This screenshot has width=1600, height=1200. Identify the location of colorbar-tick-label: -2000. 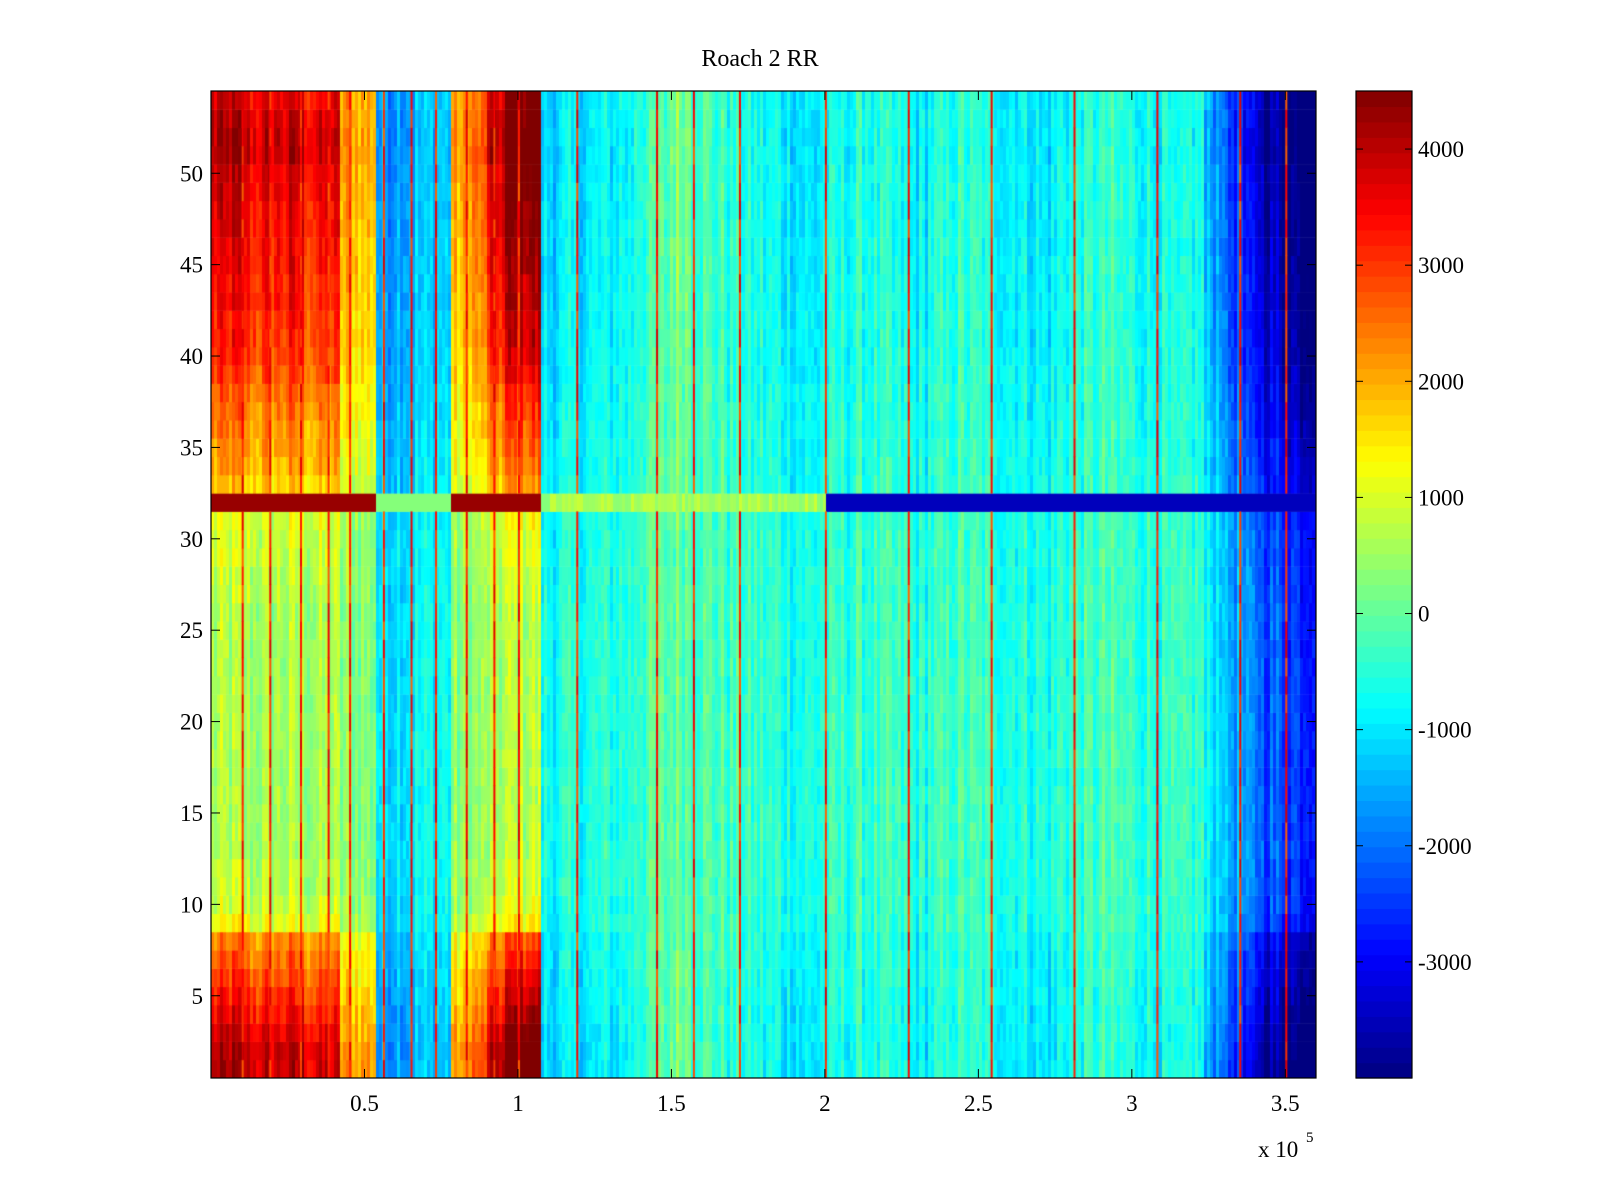
(1445, 846).